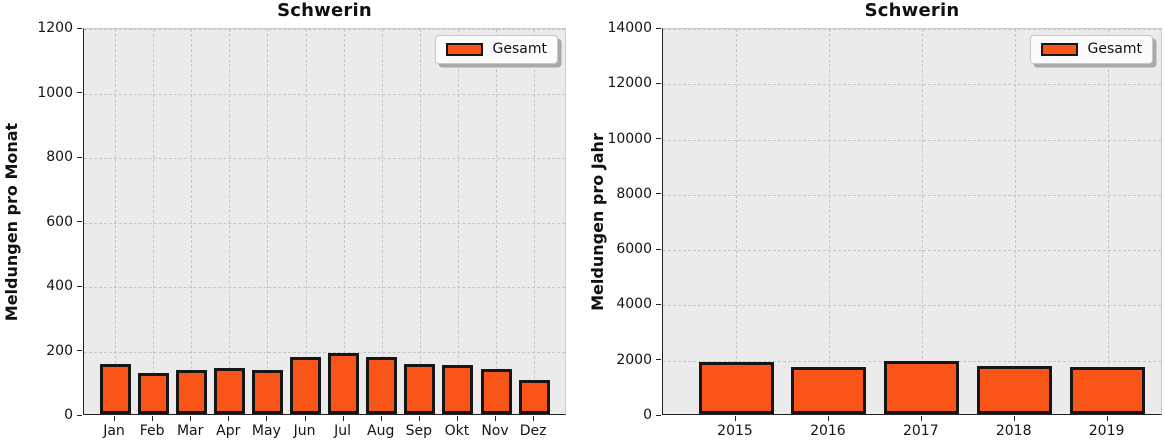 The image size is (1164, 442). Describe the element at coordinates (457, 431) in the screenshot. I see `x-tick-label: Okt` at that location.